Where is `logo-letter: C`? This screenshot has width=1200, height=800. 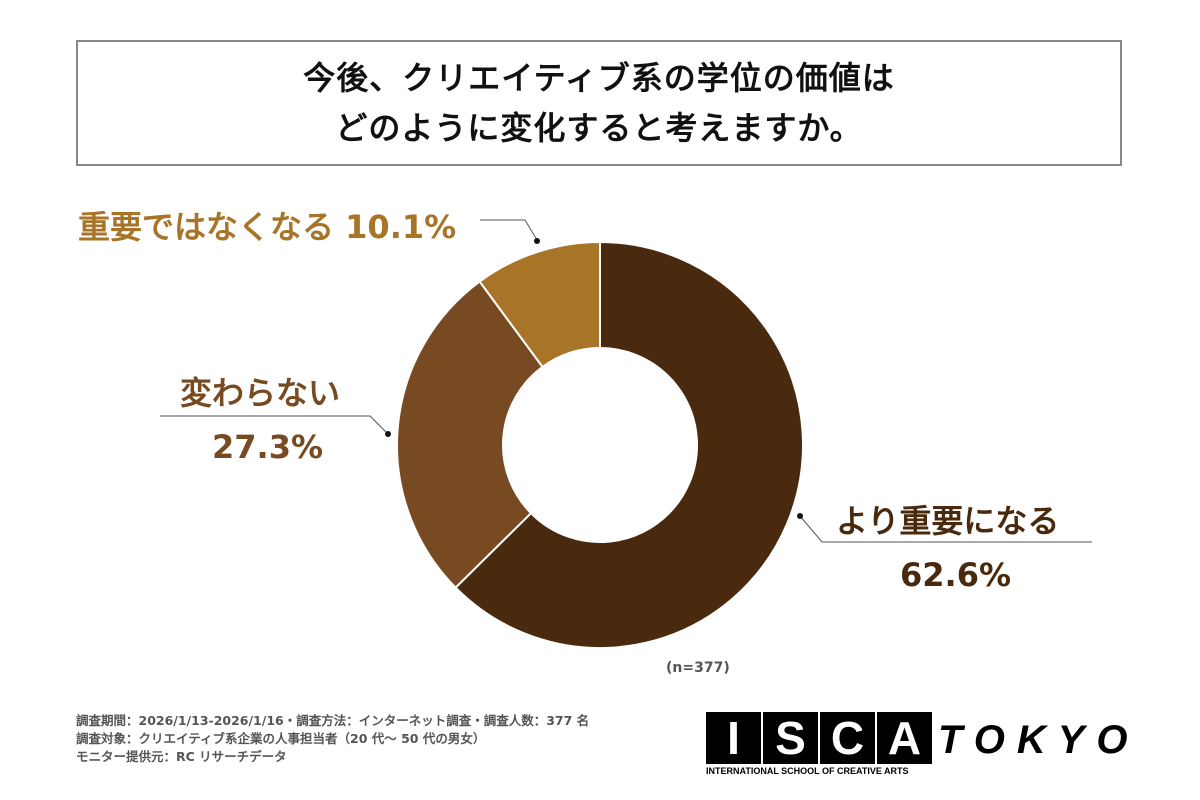
logo-letter: C is located at coordinates (847, 738).